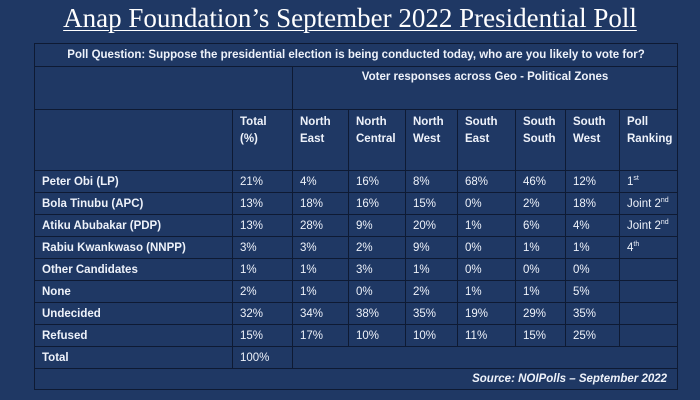 The height and width of the screenshot is (400, 700). Describe the element at coordinates (133, 335) in the screenshot. I see `row-label: Refused` at that location.